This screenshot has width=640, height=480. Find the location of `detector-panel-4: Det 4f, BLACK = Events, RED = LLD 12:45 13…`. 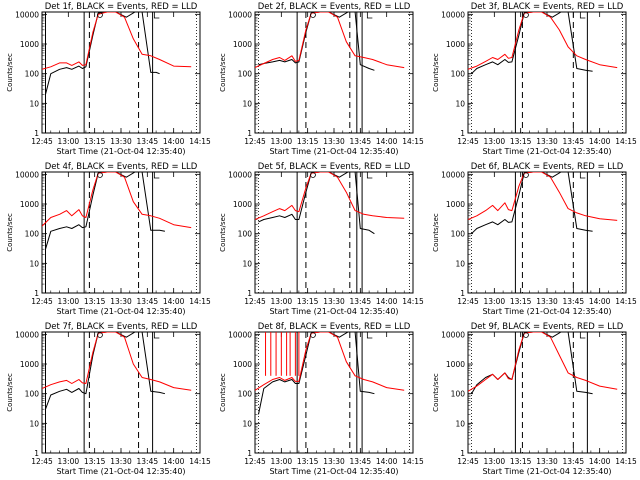

detector-panel-4: Det 4f, BLACK = Events, RED = LLD 12:45 13… is located at coordinates (108, 239).